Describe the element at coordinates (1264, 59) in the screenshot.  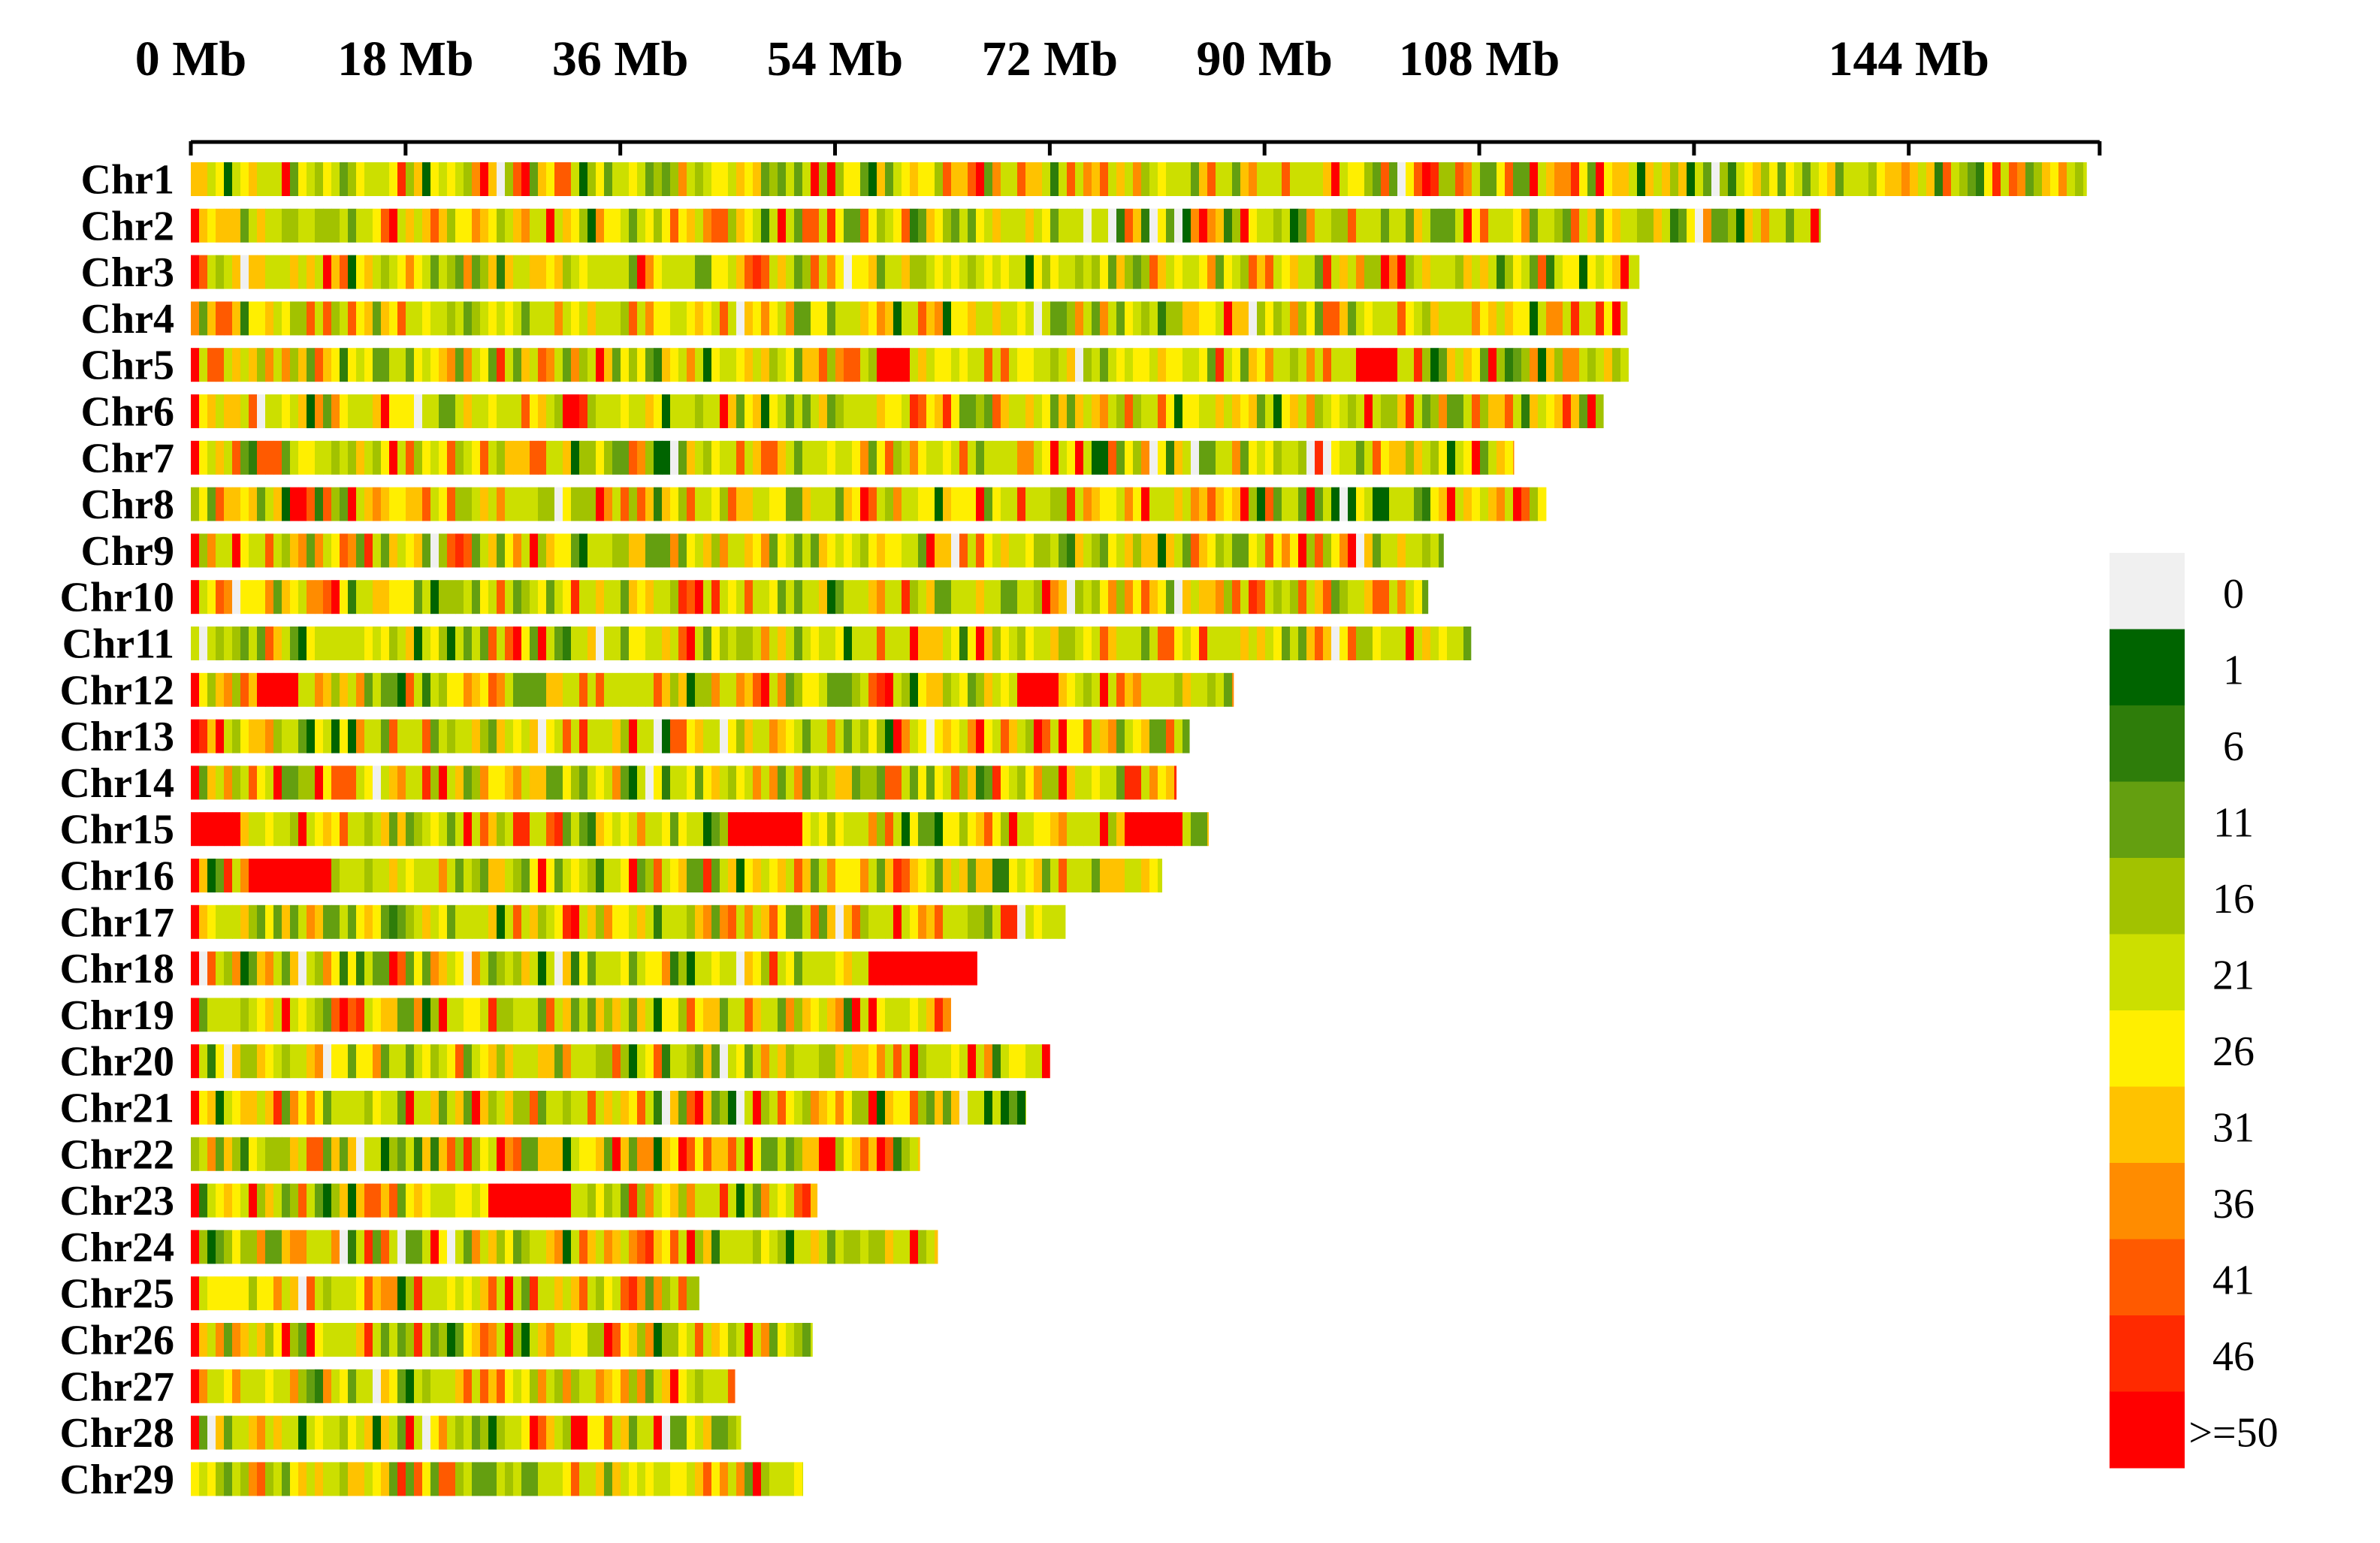
I see `x-tick-label: 90 Mb` at that location.